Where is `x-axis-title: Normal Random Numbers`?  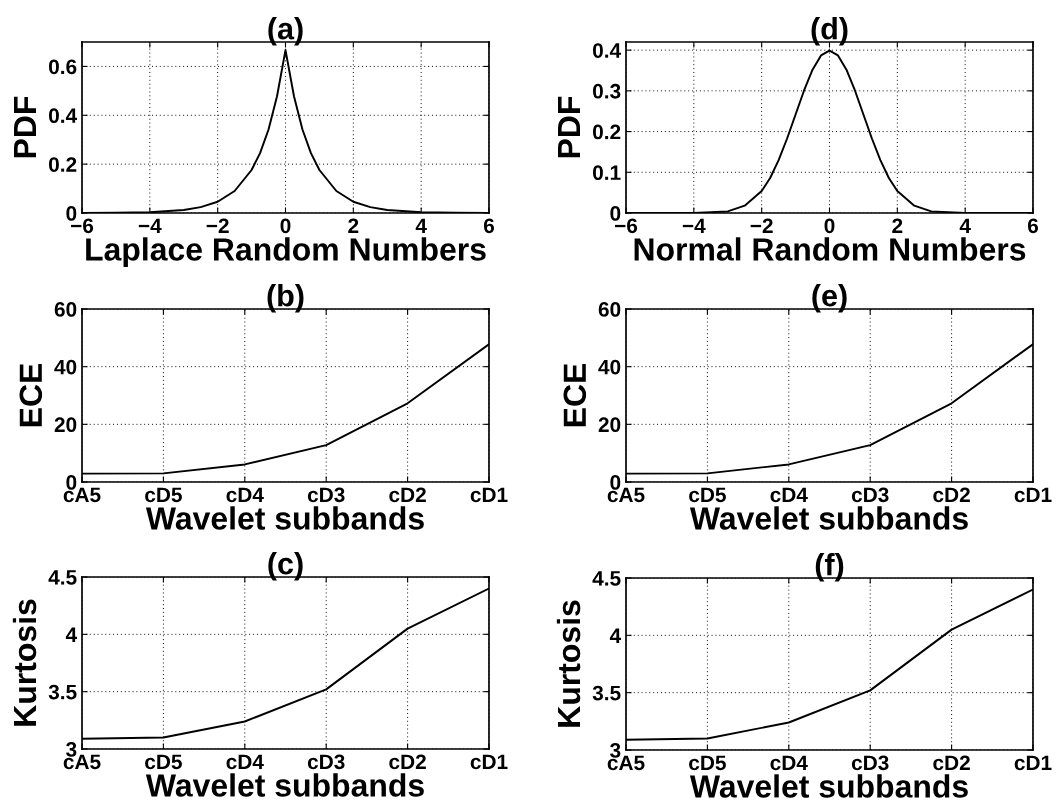
x-axis-title: Normal Random Numbers is located at coordinates (830, 249).